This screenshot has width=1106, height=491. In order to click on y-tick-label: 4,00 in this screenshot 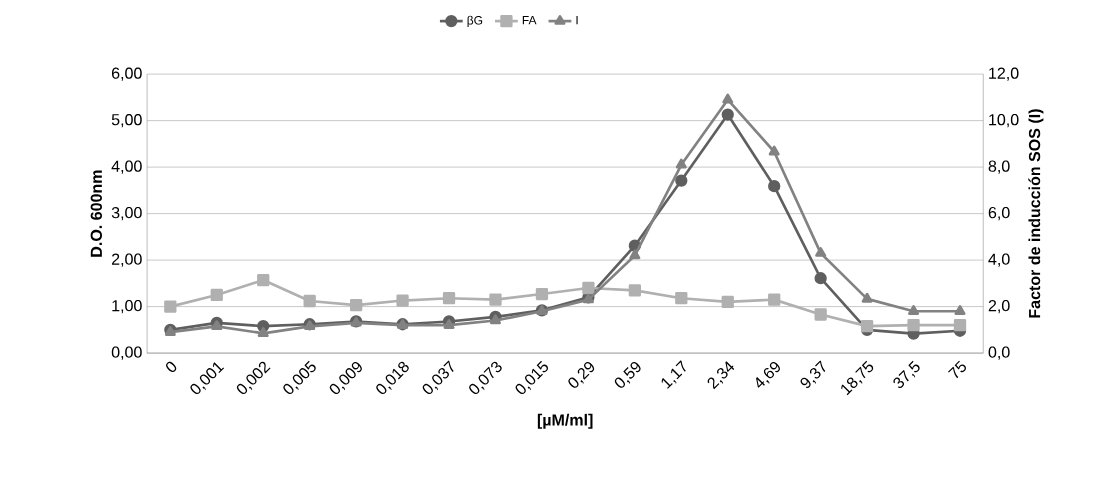, I will do `click(126, 167)`.